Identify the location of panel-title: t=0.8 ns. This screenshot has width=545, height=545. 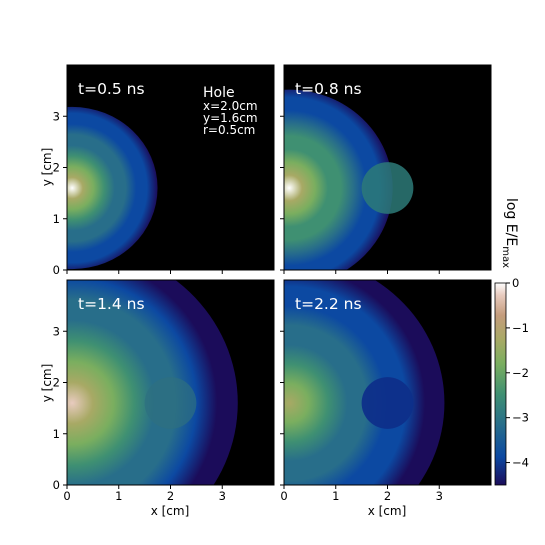
(328, 89).